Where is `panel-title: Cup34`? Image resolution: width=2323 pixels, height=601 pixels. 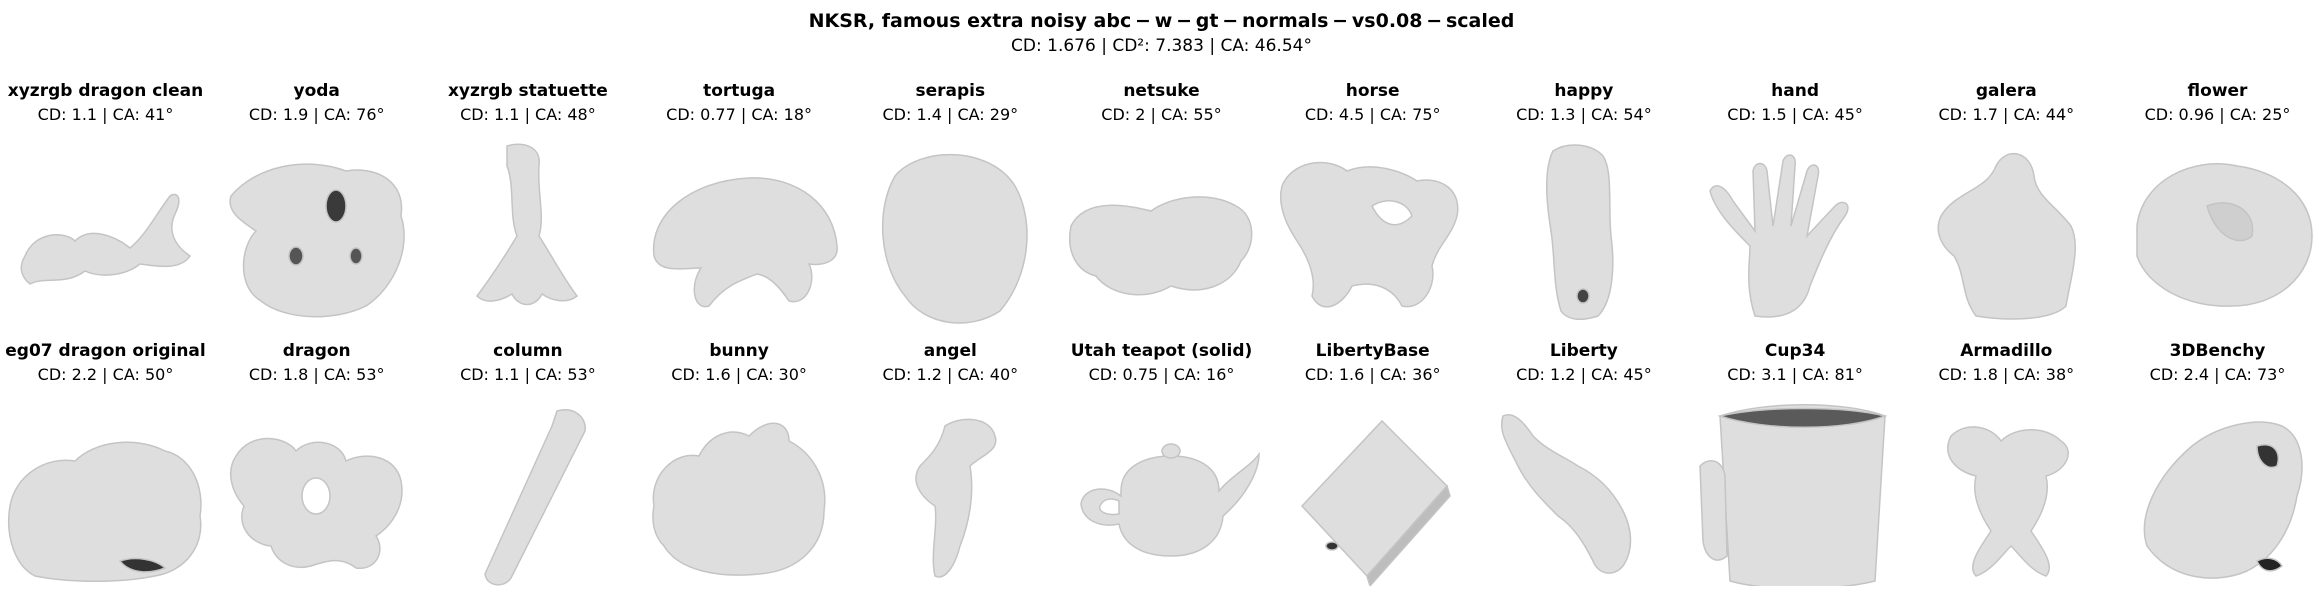
panel-title: Cup34 is located at coordinates (1795, 351).